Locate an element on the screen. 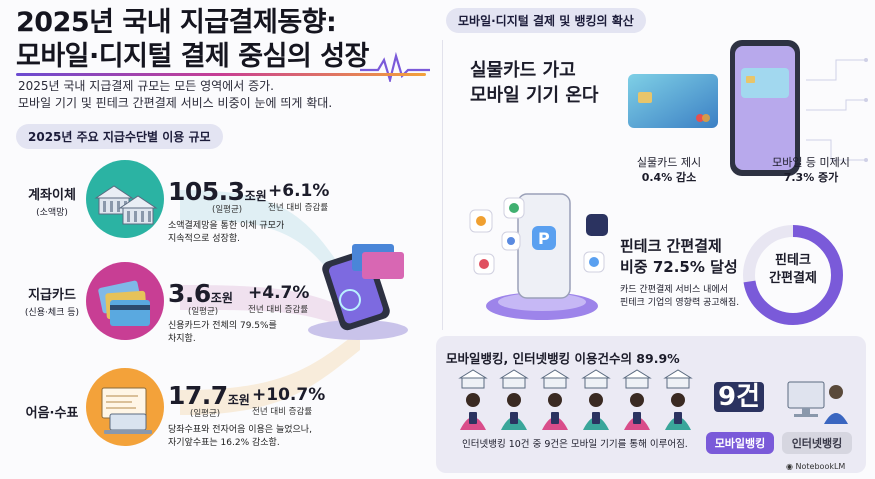  cards-circle is located at coordinates (125, 301).